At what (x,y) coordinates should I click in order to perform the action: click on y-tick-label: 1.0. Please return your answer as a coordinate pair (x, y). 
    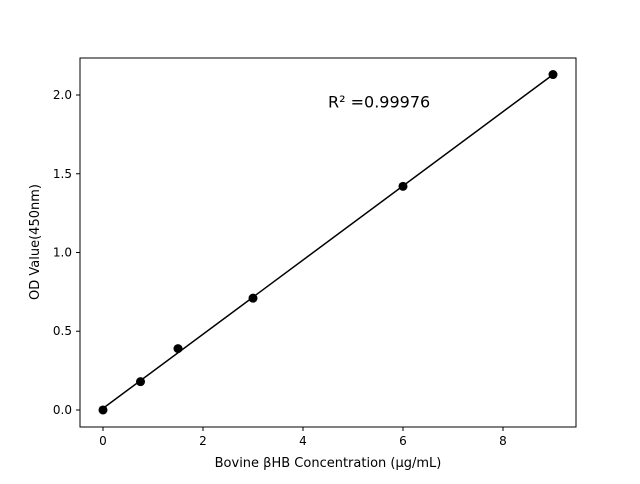
    Looking at the image, I should click on (62, 253).